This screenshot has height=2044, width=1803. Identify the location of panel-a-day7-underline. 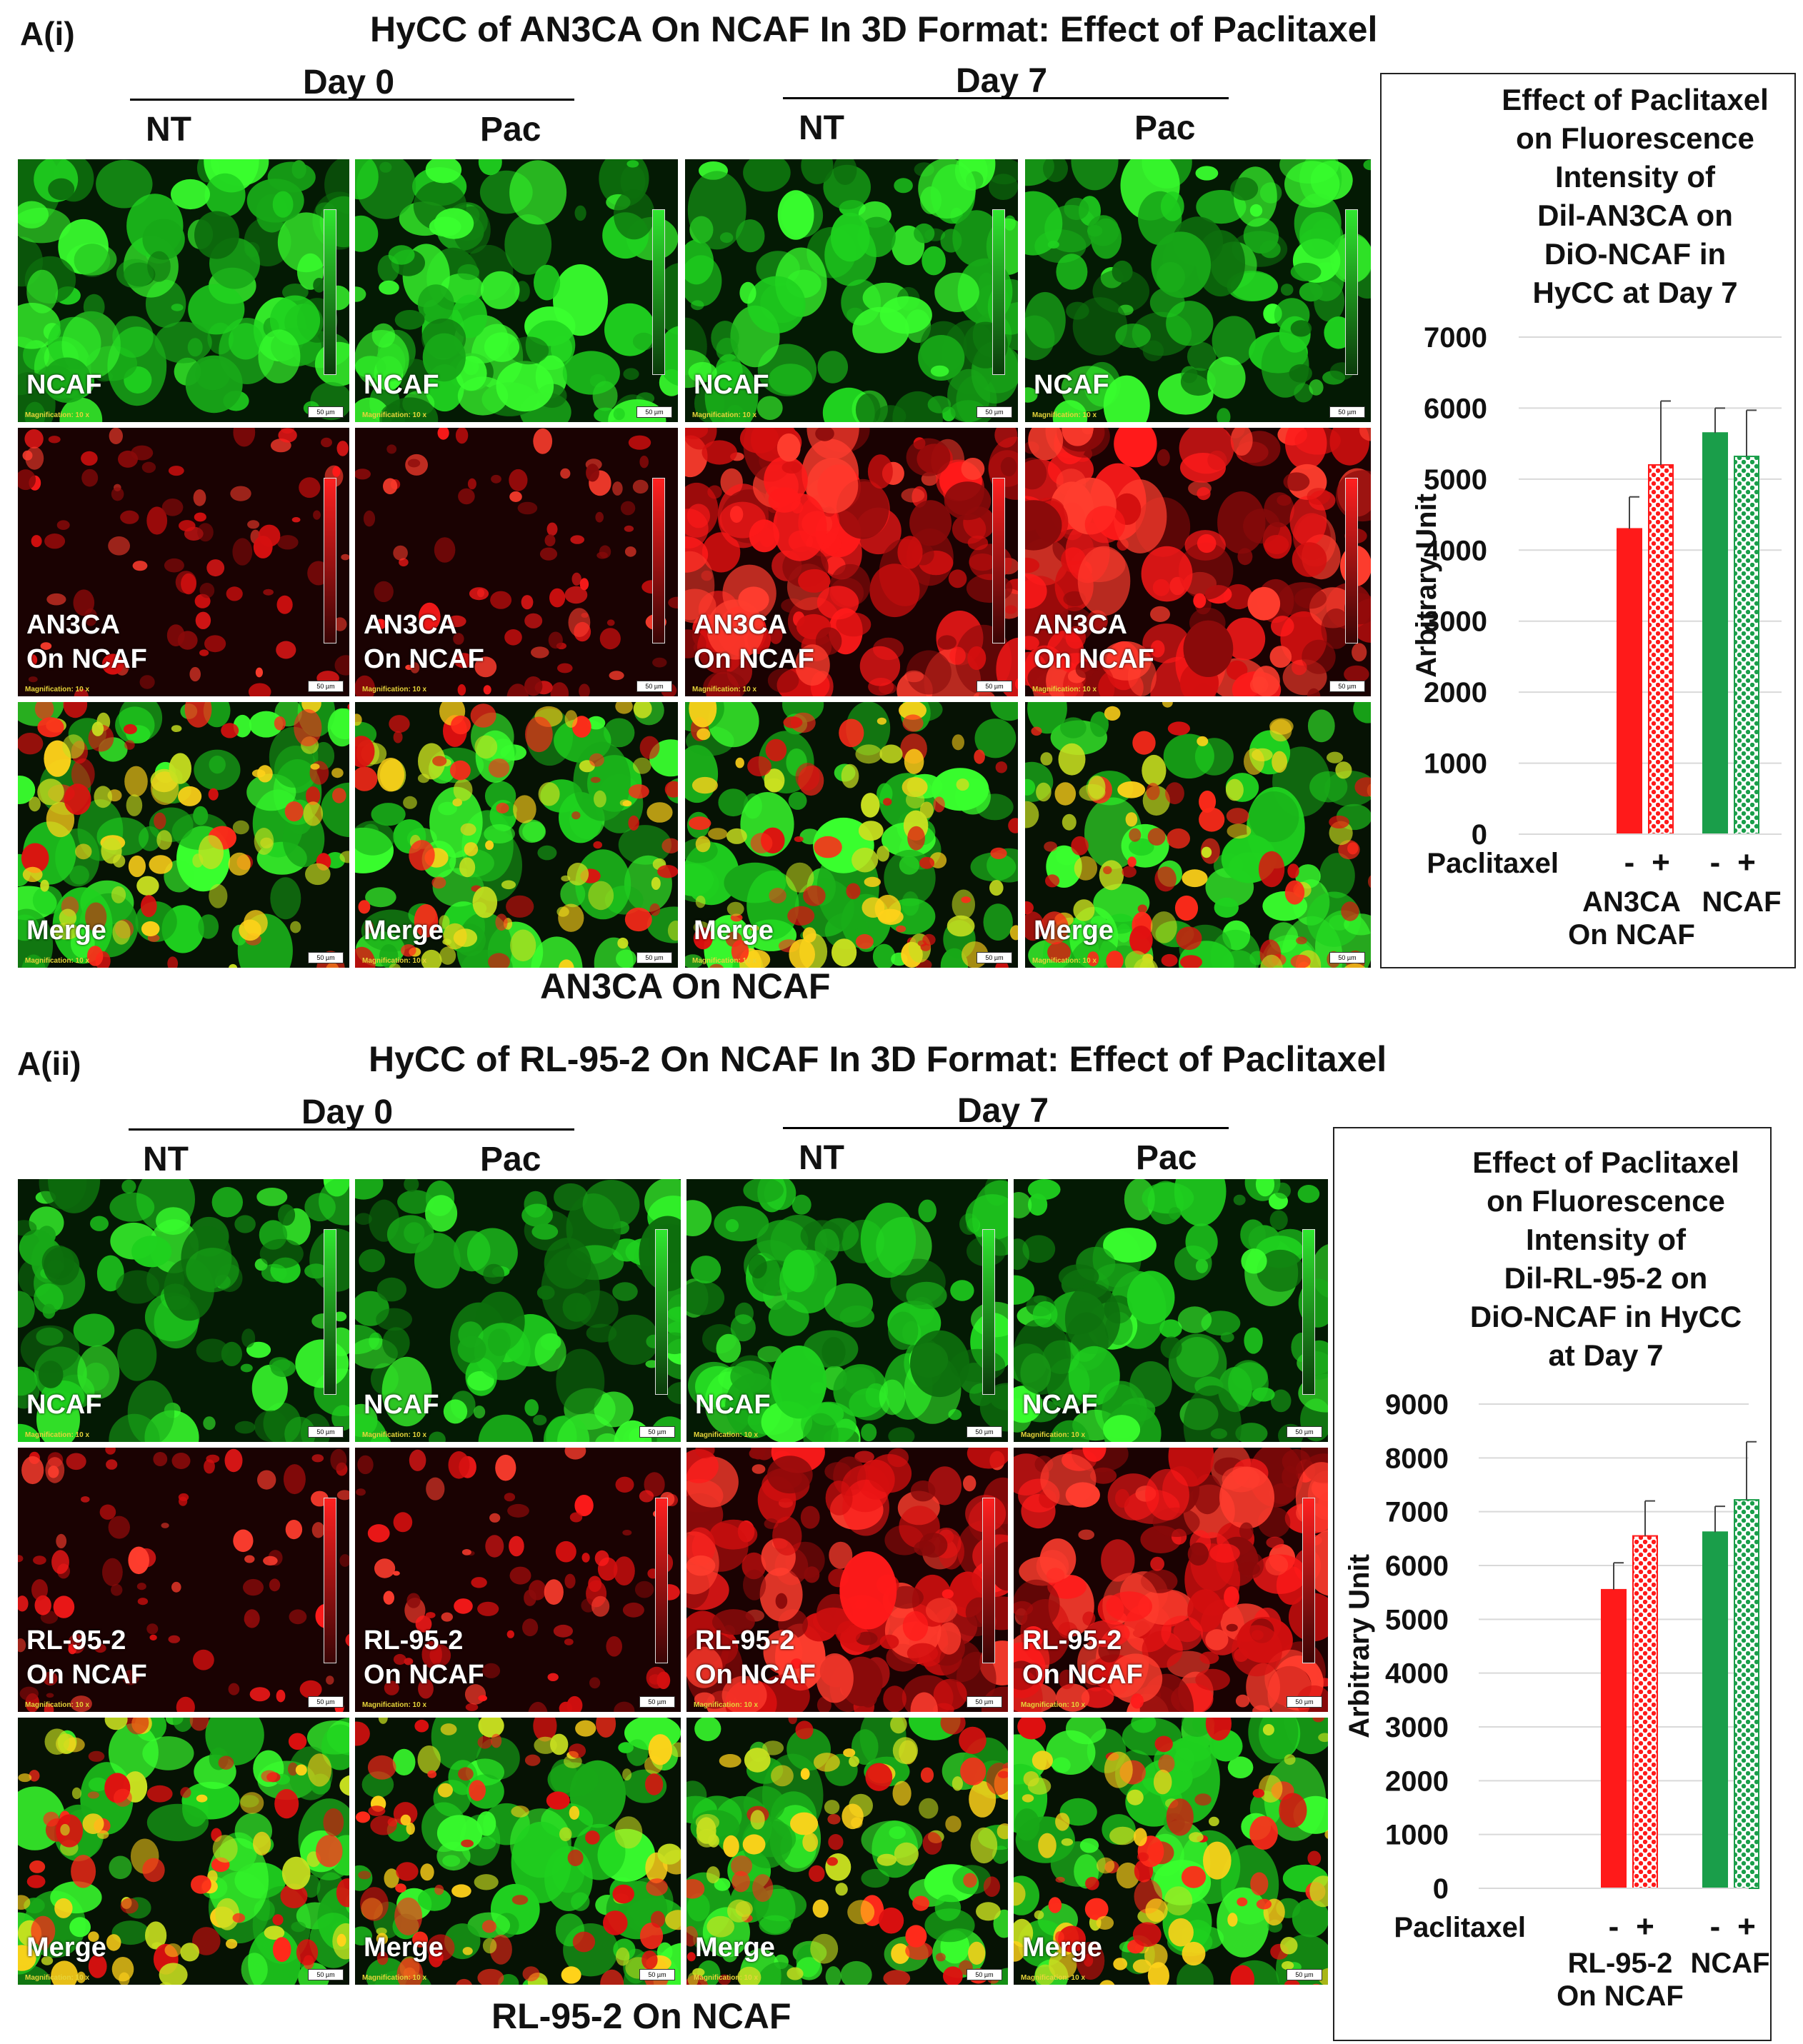
(1006, 98).